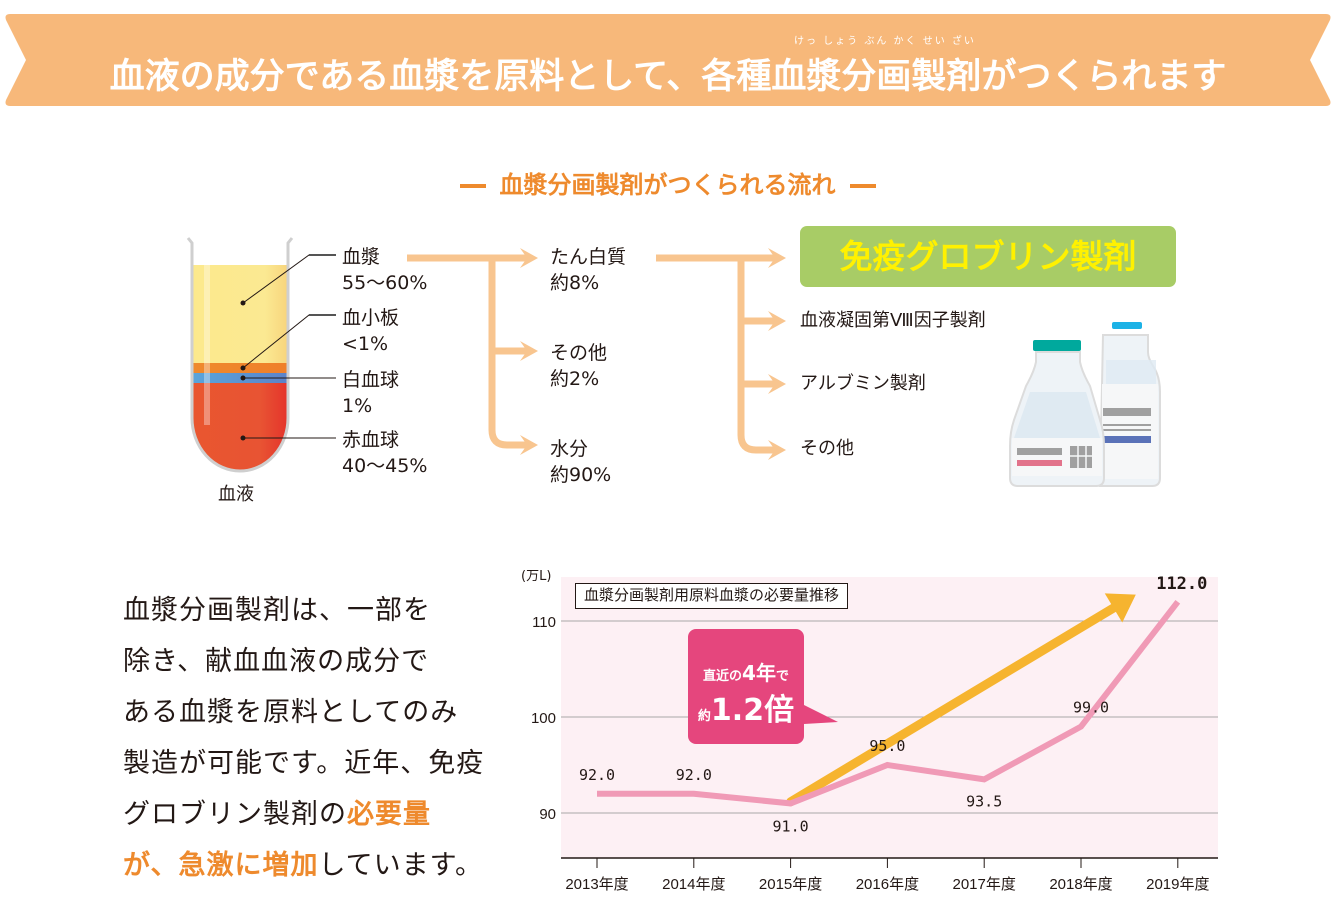 This screenshot has width=1335, height=897. I want to click on plasma-other: その他 約2%, so click(578, 366).